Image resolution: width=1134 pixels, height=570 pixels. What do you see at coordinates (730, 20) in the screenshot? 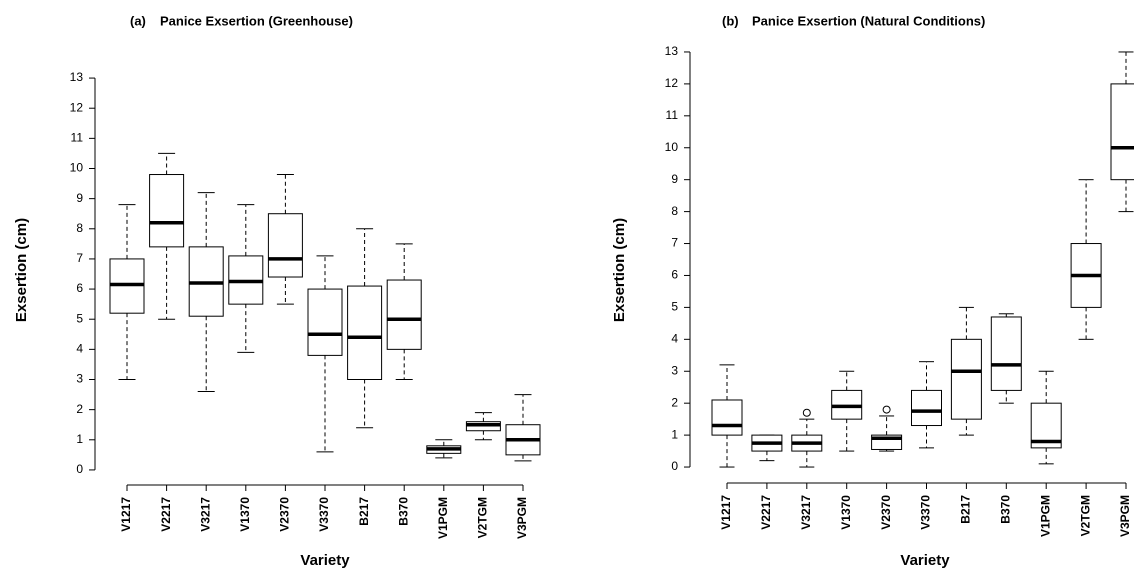
I see `panel-label: (b)` at bounding box center [730, 20].